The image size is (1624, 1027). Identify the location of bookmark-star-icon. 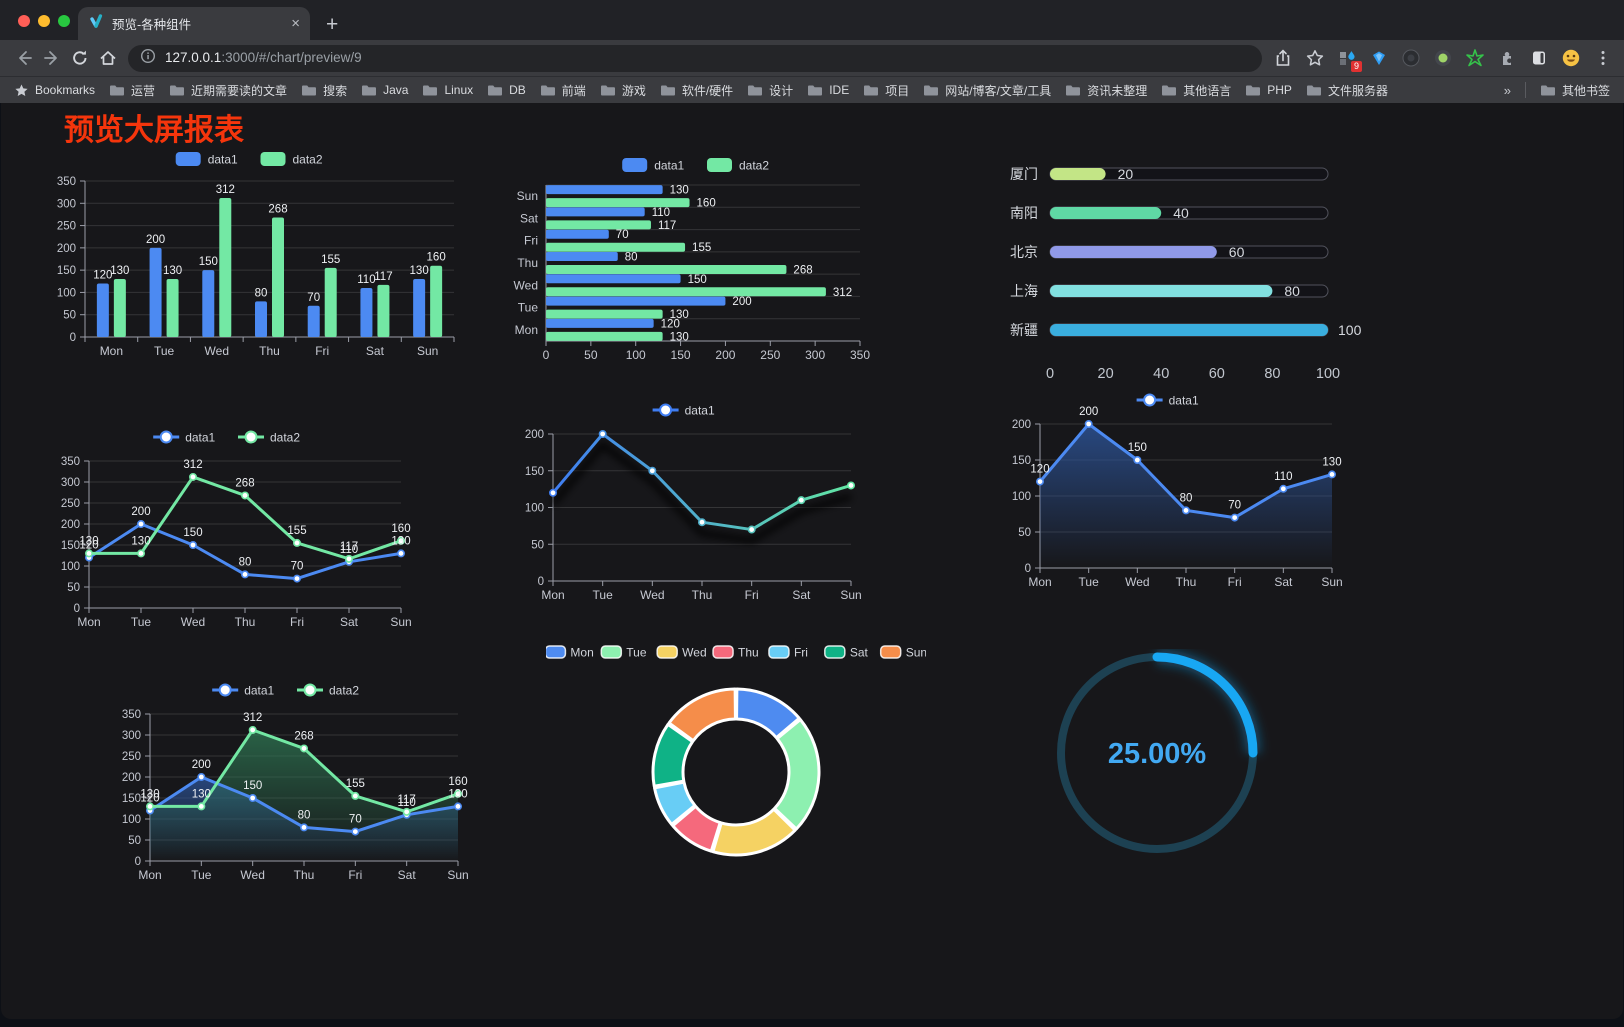
(1315, 58).